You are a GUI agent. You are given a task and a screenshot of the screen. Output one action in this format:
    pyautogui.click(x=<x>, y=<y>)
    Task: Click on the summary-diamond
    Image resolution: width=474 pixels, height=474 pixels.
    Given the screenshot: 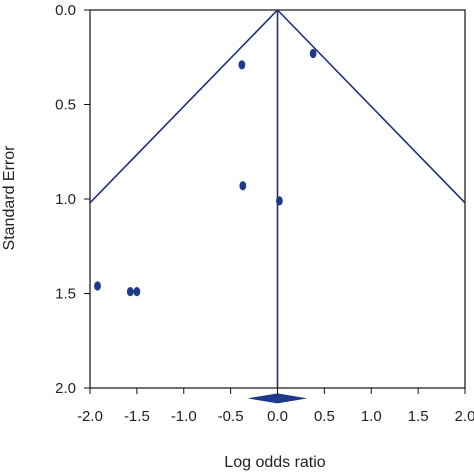 What is the action you would take?
    pyautogui.click(x=277, y=398)
    